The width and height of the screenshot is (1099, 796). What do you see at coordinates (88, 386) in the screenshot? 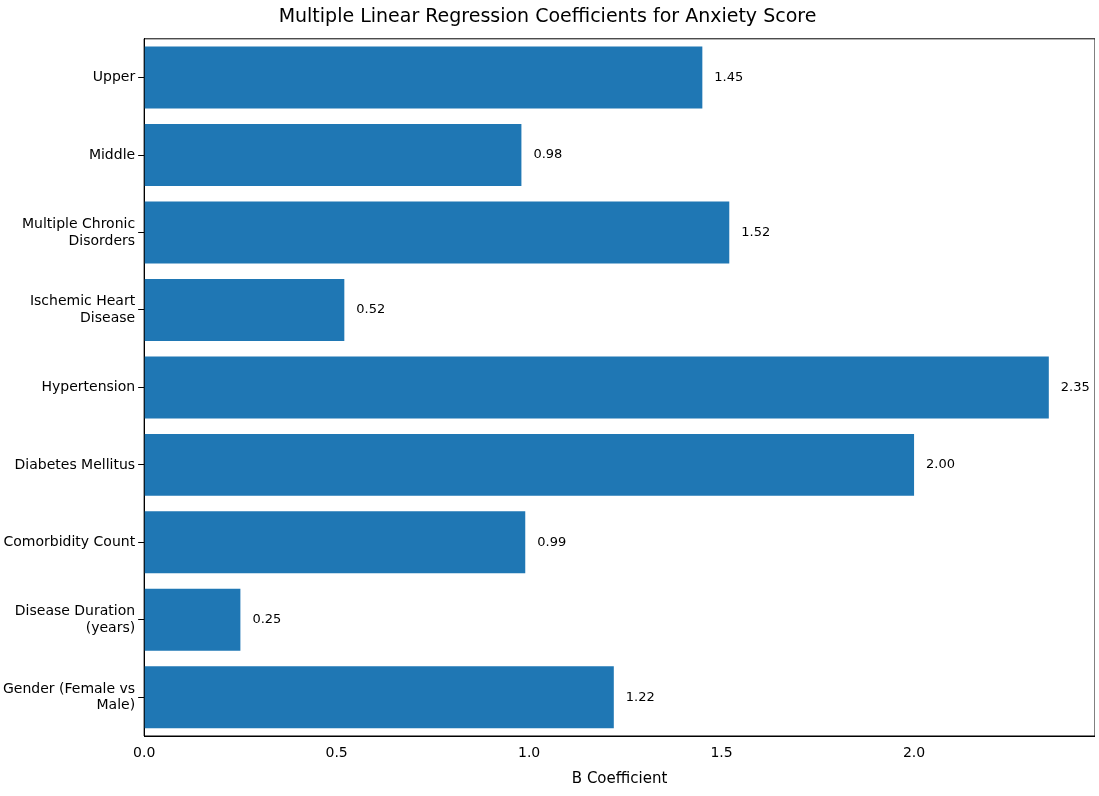
I see `y-tick-label: Hypertension` at bounding box center [88, 386].